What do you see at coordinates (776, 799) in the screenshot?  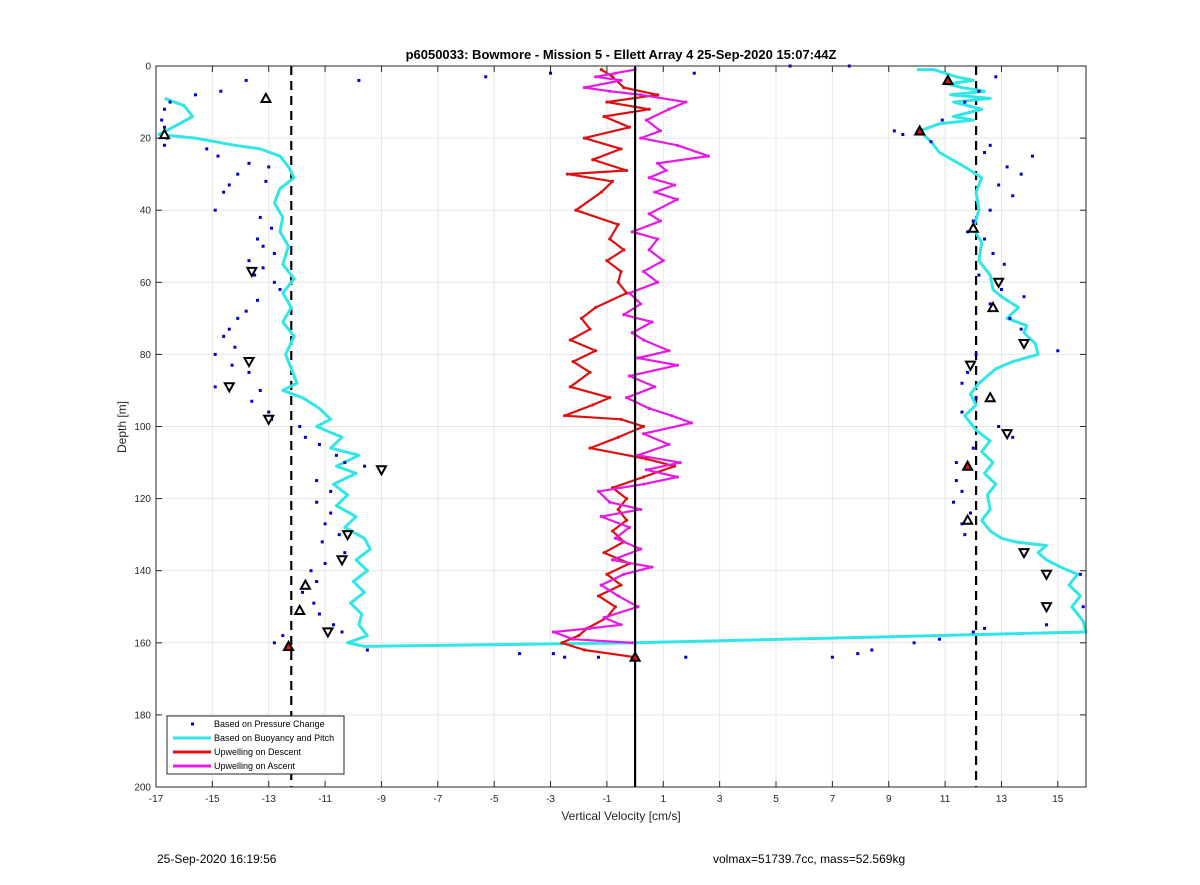 I see `x-tick-label: 5` at bounding box center [776, 799].